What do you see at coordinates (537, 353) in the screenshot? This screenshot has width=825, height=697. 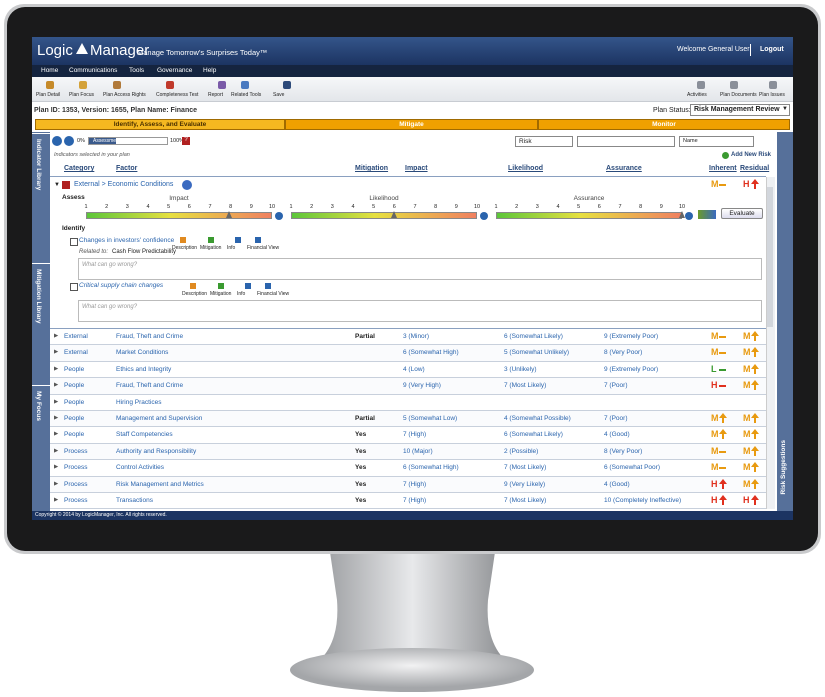 I see `row-likelihood: 5 (Somewhat Unlikely)` at bounding box center [537, 353].